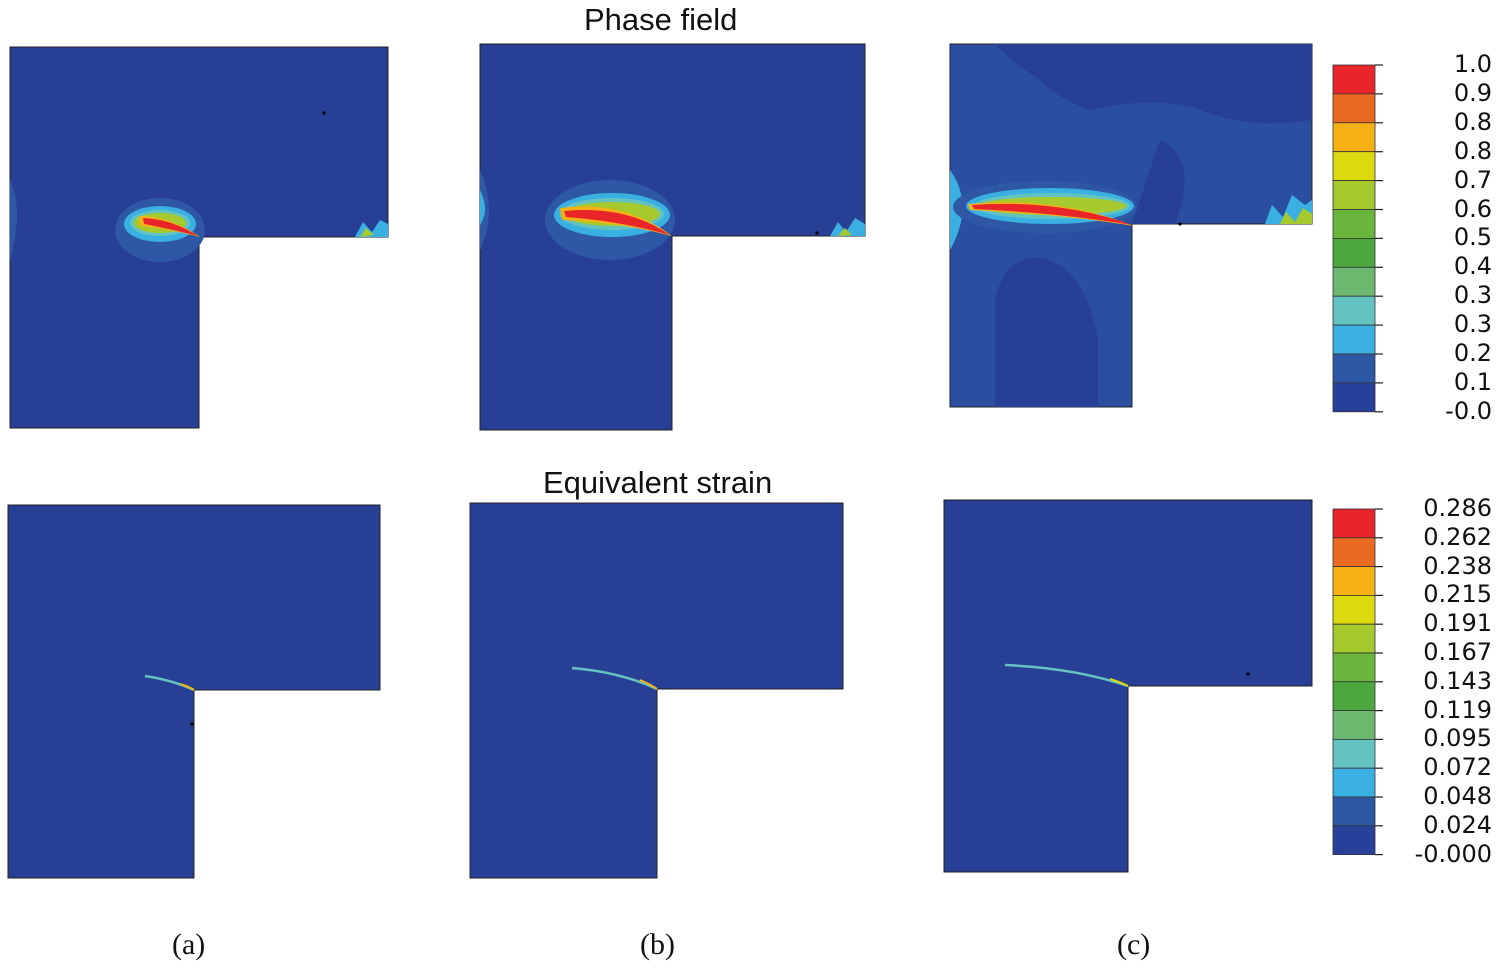  Describe the element at coordinates (1472, 208) in the screenshot. I see `colorbar-label: 0.6` at that location.